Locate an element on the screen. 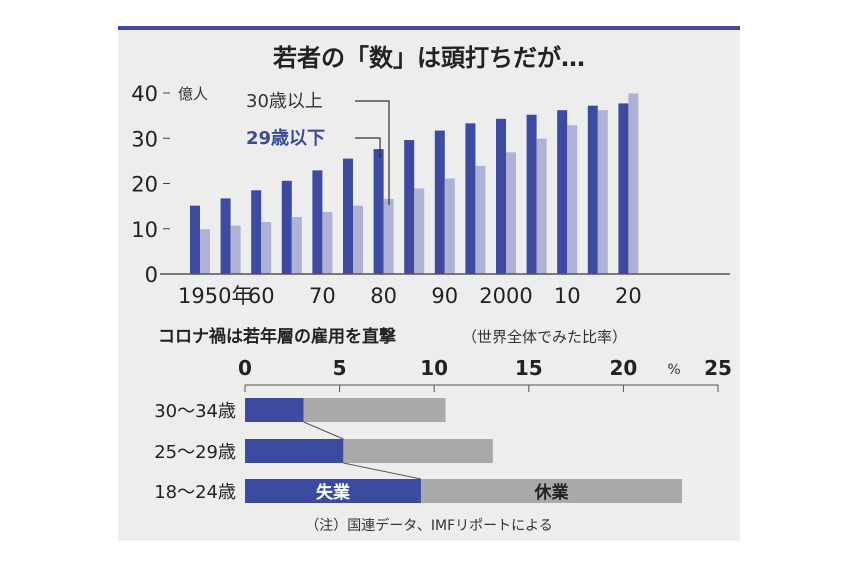 This screenshot has height=571, width=853. bar-30-plus-1955 is located at coordinates (225, 236).